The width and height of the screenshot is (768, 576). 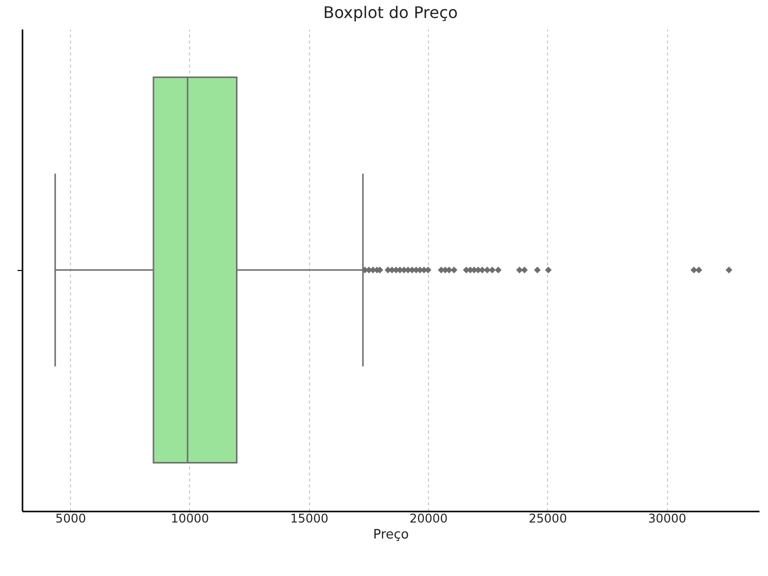 I want to click on x-tick-label: 5000, so click(x=70, y=519).